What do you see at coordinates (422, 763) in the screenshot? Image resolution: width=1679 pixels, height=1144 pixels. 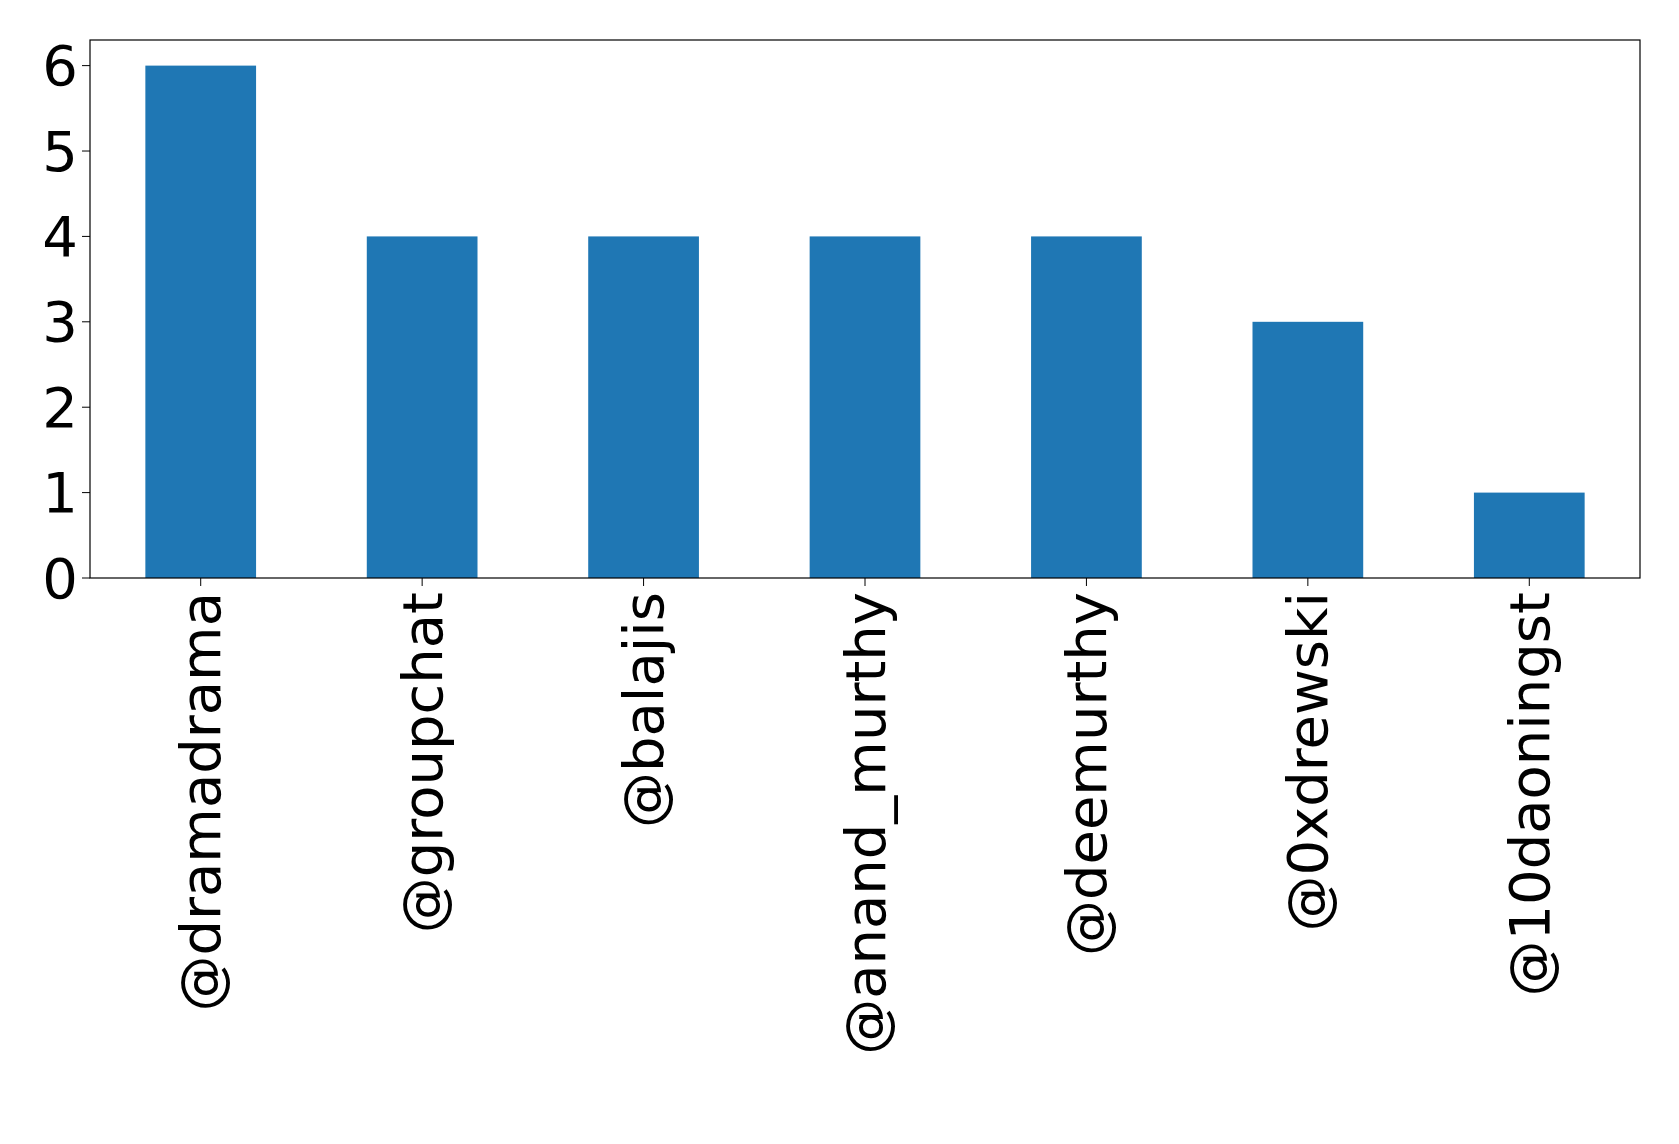 I see `x-tick-label: @groupchat` at bounding box center [422, 763].